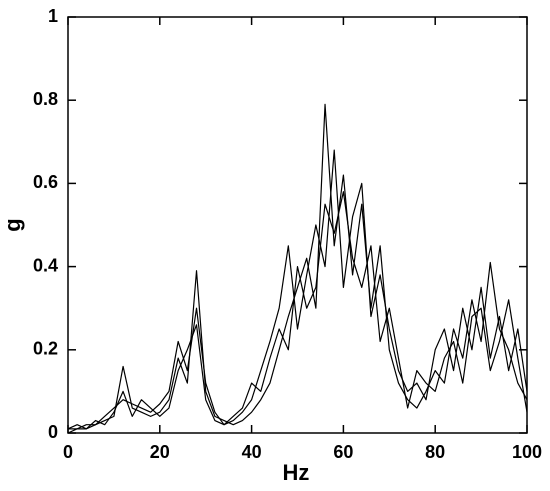  What do you see at coordinates (53, 16) in the screenshot?
I see `y-tick-label: 1` at bounding box center [53, 16].